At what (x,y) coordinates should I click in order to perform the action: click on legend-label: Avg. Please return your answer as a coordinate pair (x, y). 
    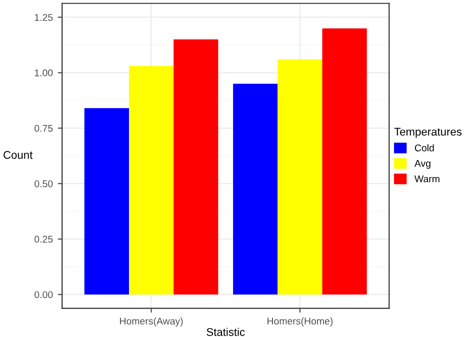
    Looking at the image, I should click on (422, 164).